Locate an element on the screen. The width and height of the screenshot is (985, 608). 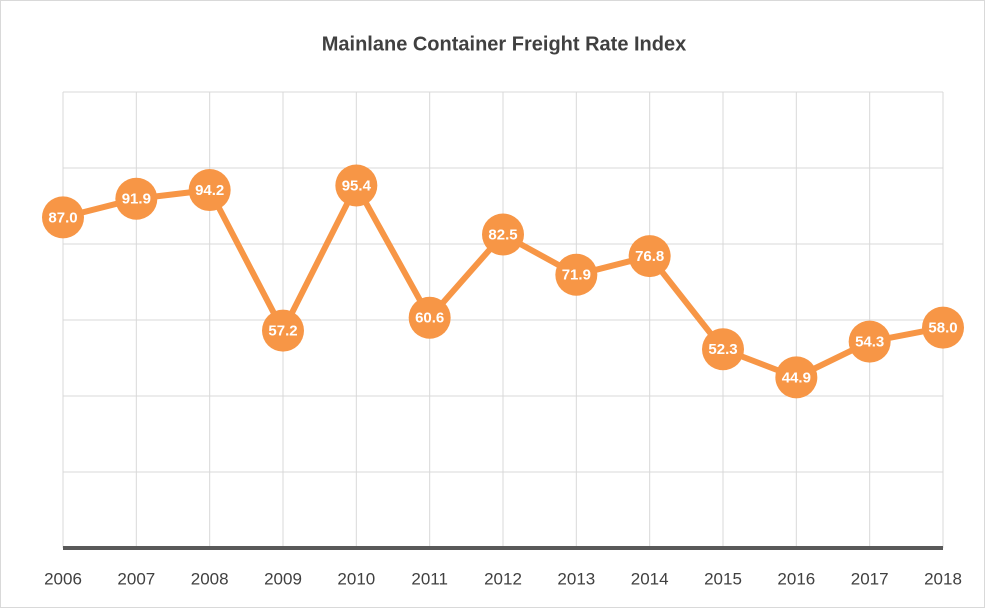
data-label: 52.3 is located at coordinates (722, 349).